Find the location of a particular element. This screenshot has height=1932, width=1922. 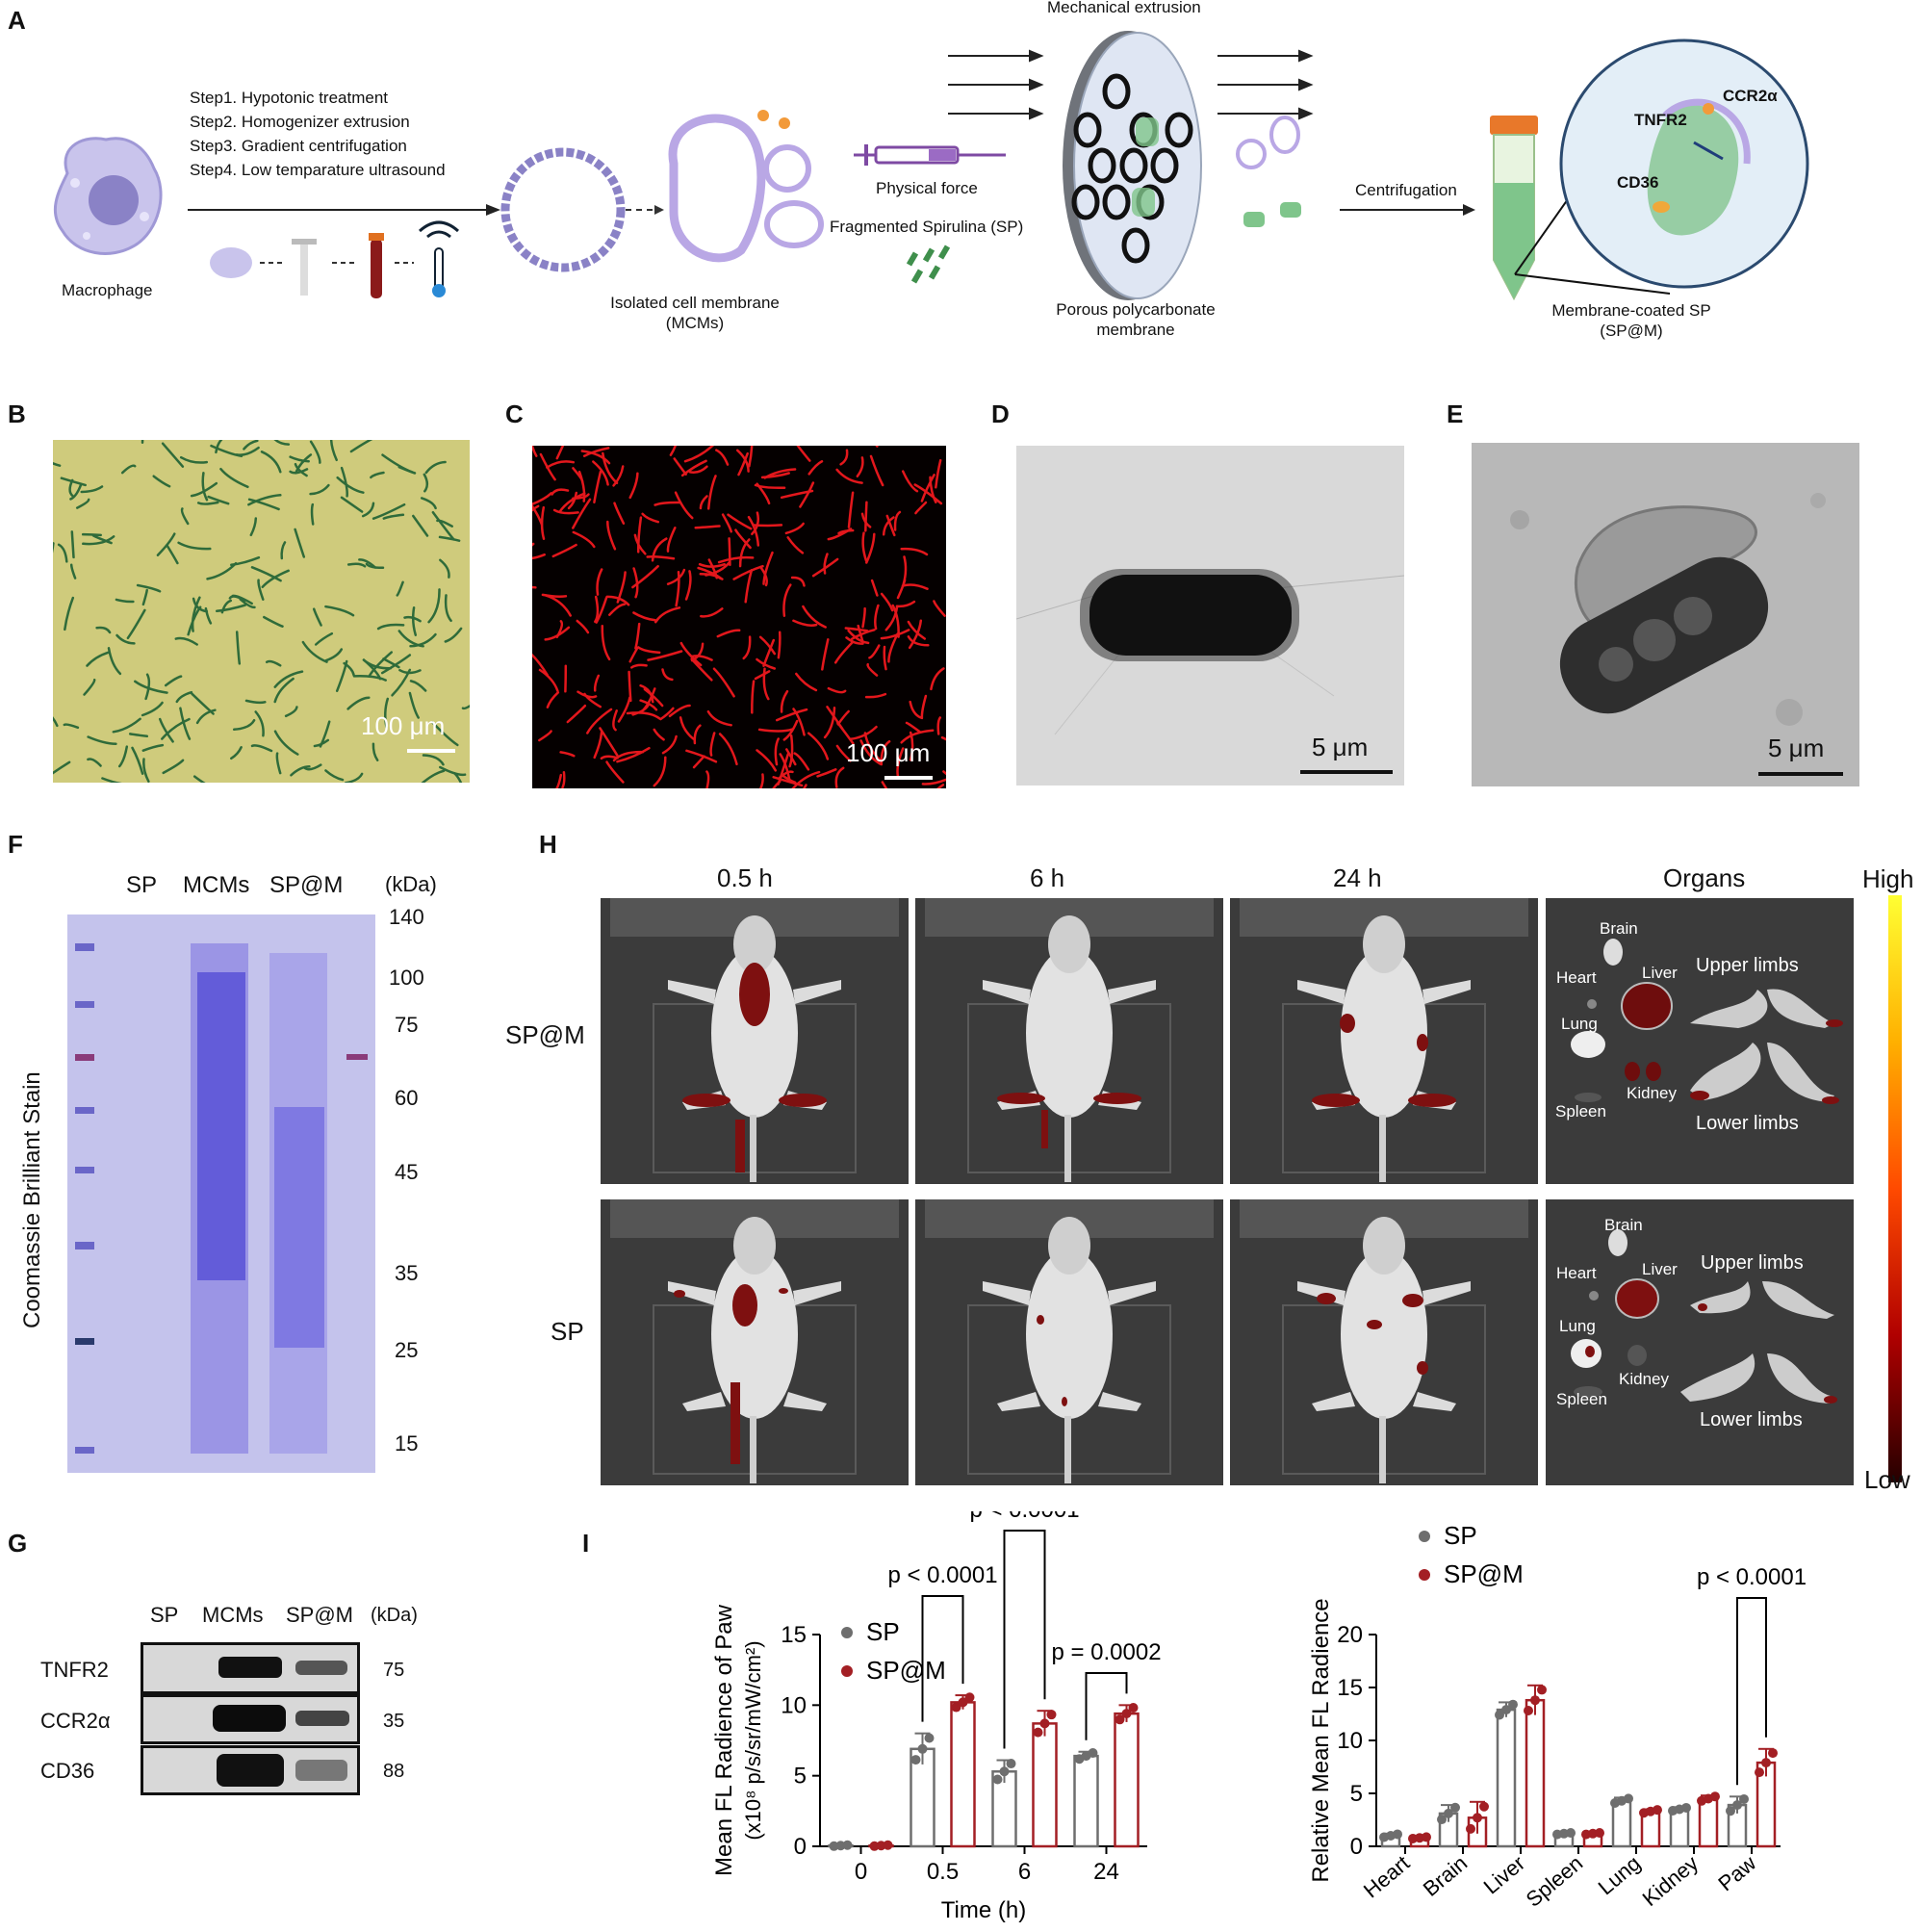

organ-liver: Liver is located at coordinates (1660, 1269).